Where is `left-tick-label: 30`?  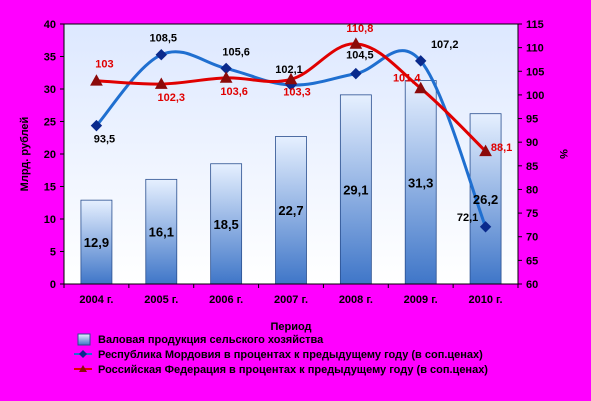 left-tick-label: 30 is located at coordinates (50, 90).